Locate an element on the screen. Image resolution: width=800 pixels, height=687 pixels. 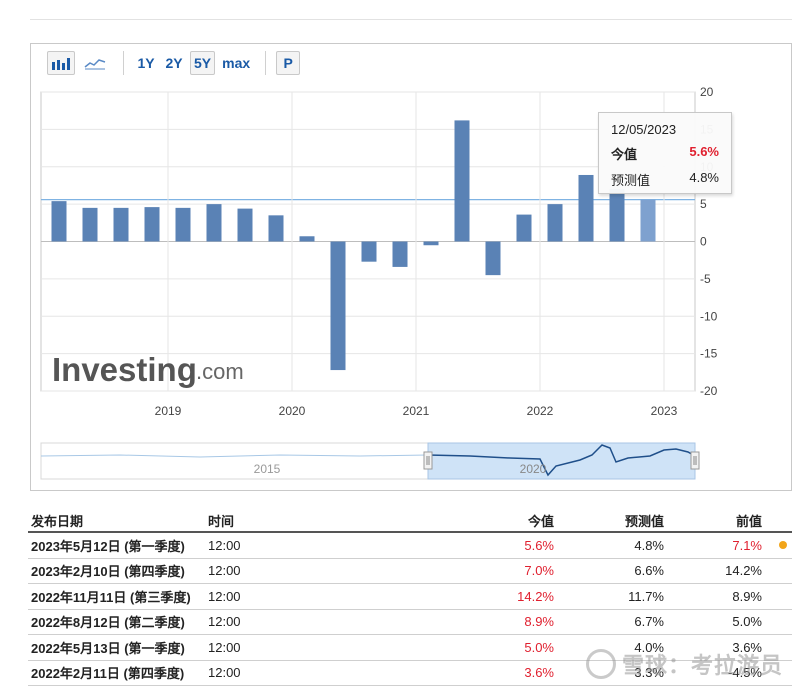
y-tick-label: -10 is located at coordinates (709, 316).